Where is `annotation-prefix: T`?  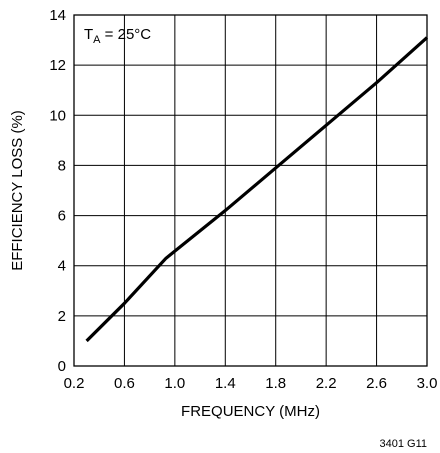 annotation-prefix: T is located at coordinates (88, 34).